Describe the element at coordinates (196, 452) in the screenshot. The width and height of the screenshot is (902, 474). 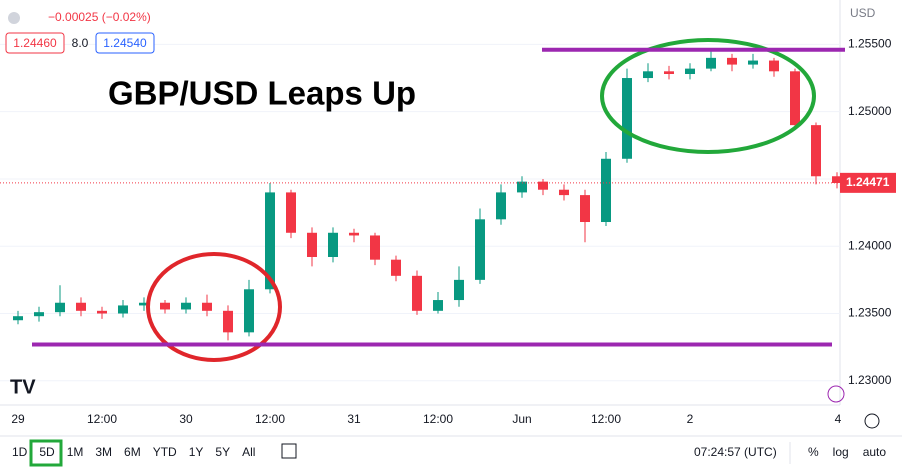
I see `range-button: 1Y` at that location.